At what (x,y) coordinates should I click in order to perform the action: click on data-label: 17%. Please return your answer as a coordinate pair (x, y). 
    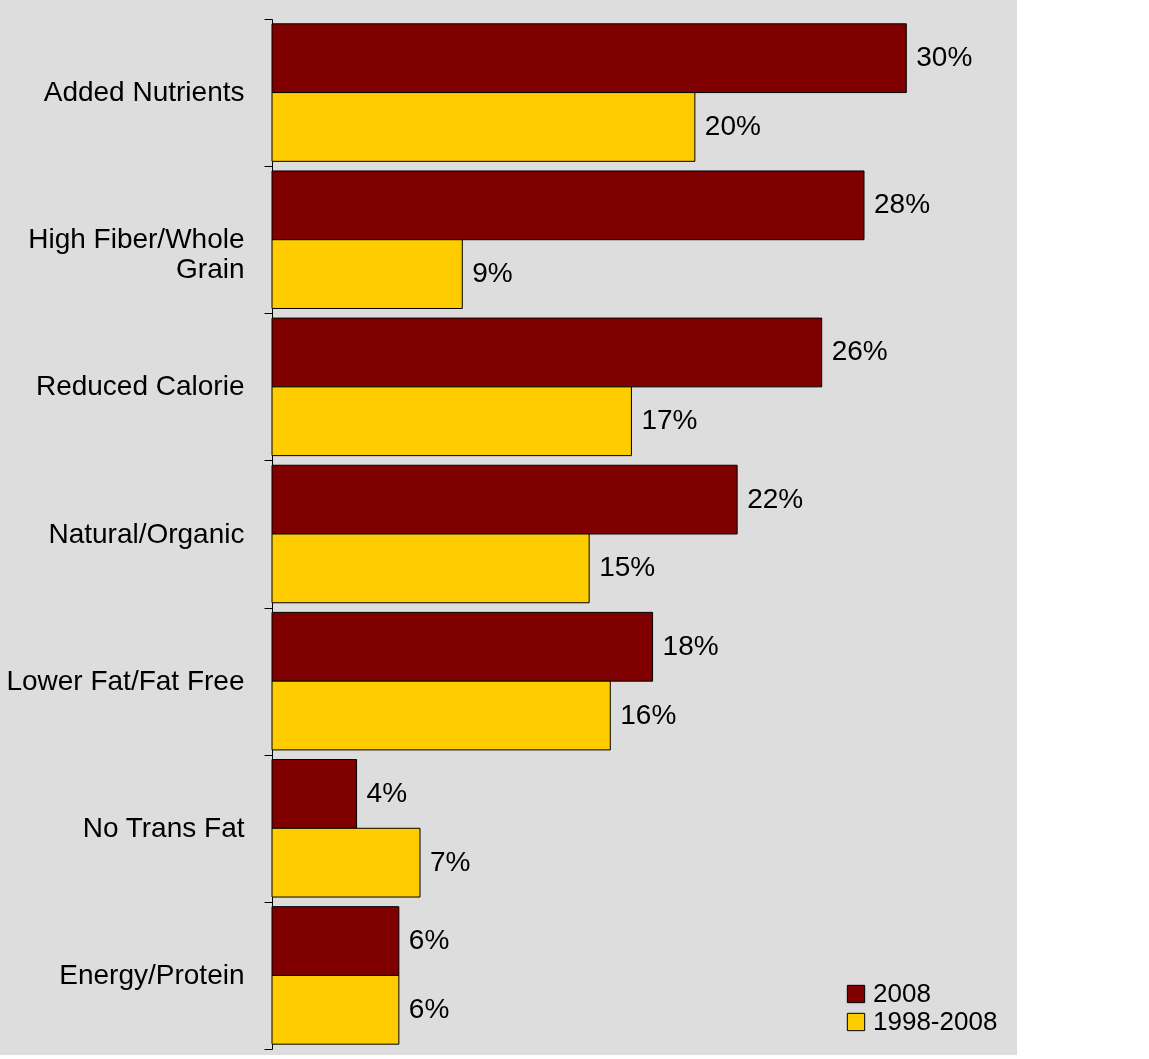
    Looking at the image, I should click on (669, 420).